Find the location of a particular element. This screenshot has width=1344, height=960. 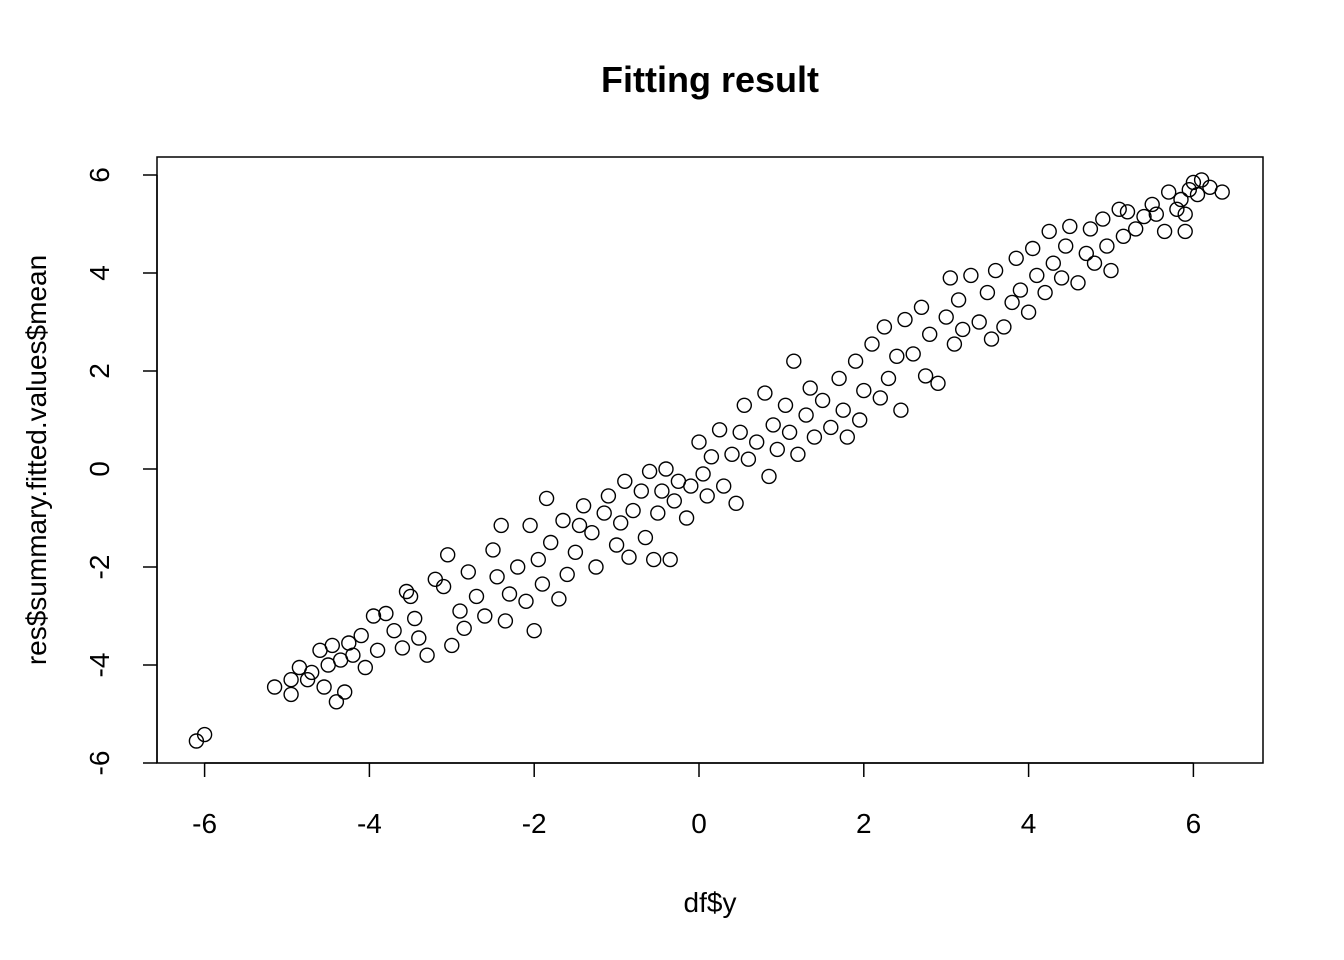

x-tick-label: 4 is located at coordinates (1029, 823).